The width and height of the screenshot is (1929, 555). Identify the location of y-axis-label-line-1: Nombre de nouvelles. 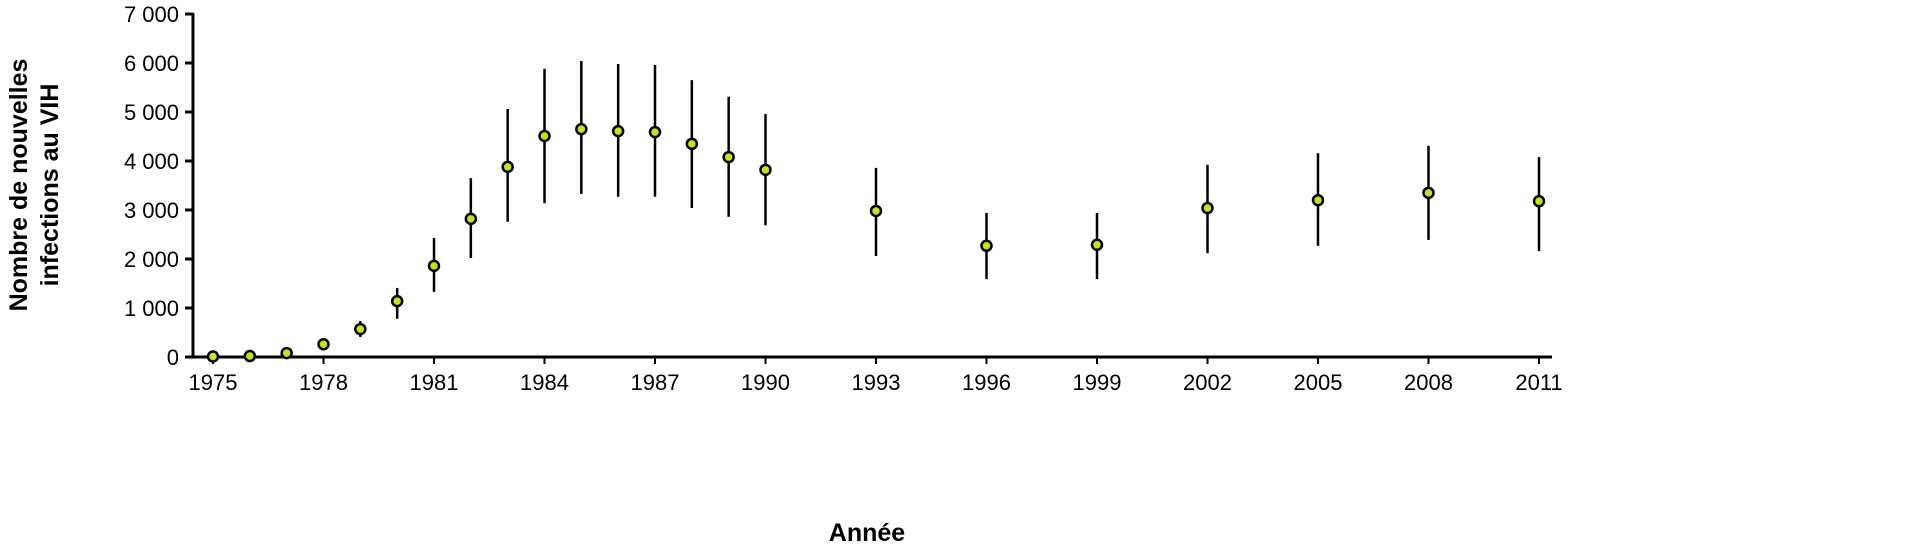
(19, 185).